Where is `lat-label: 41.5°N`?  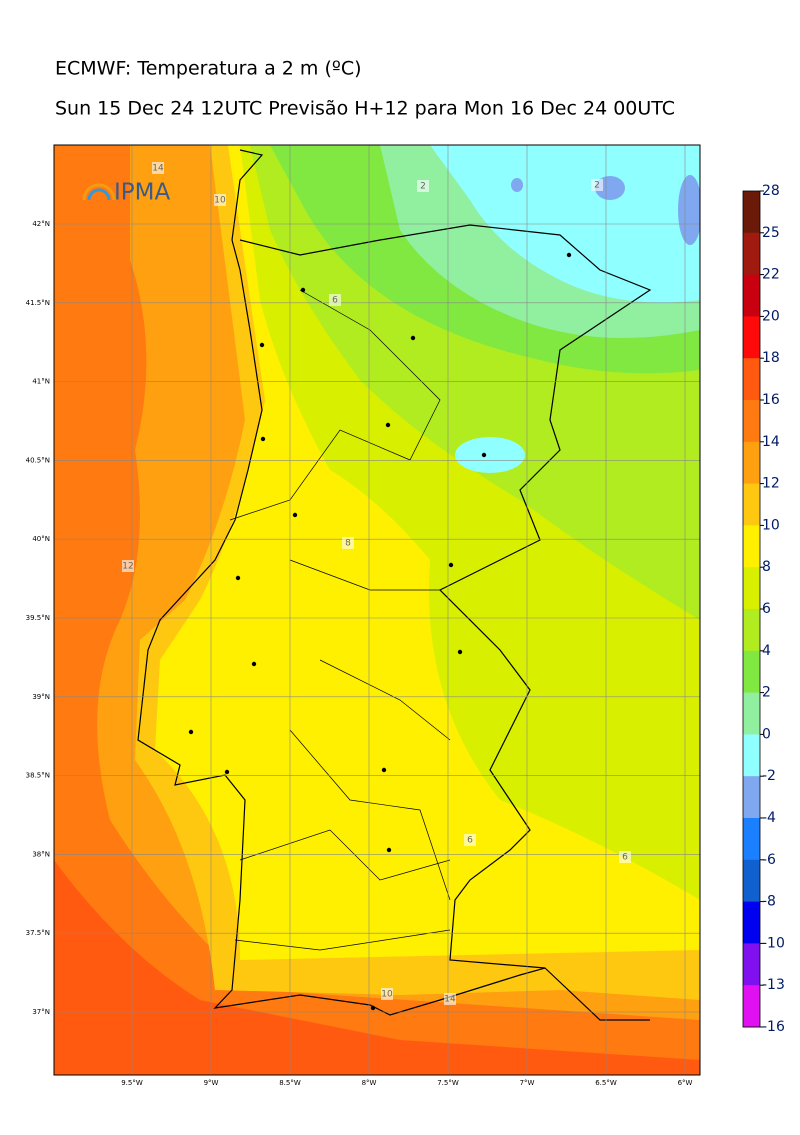
lat-label: 41.5°N is located at coordinates (38, 303).